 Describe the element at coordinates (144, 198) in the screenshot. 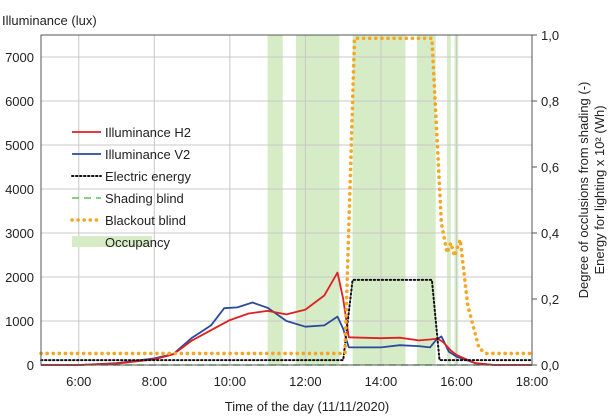

I see `legend-label-shading-blind: Shading blind` at that location.